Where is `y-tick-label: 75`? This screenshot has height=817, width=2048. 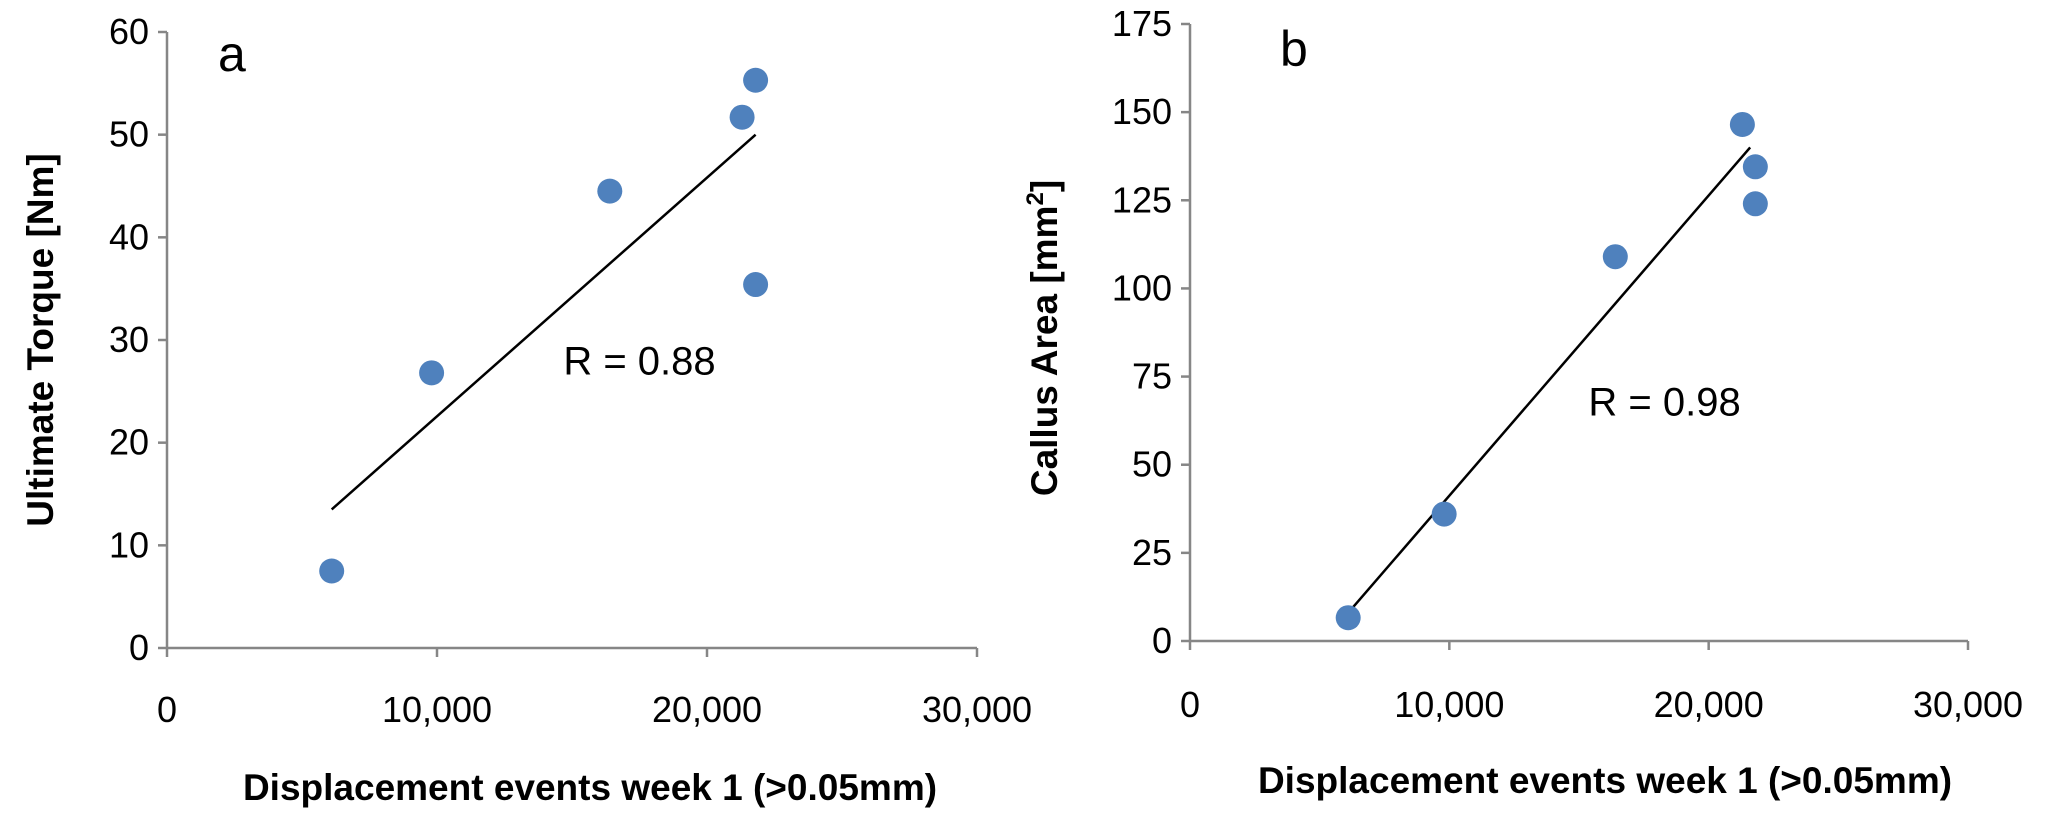 y-tick-label: 75 is located at coordinates (1152, 376).